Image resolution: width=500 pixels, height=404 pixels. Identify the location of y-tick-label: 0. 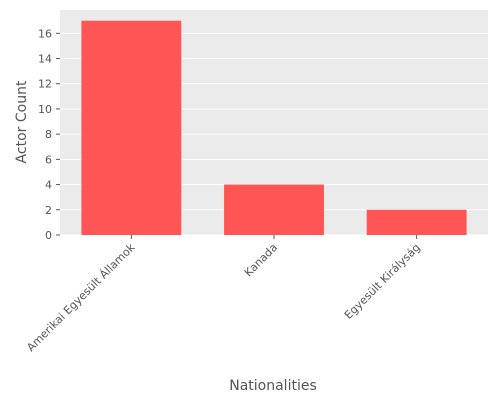
(48, 235).